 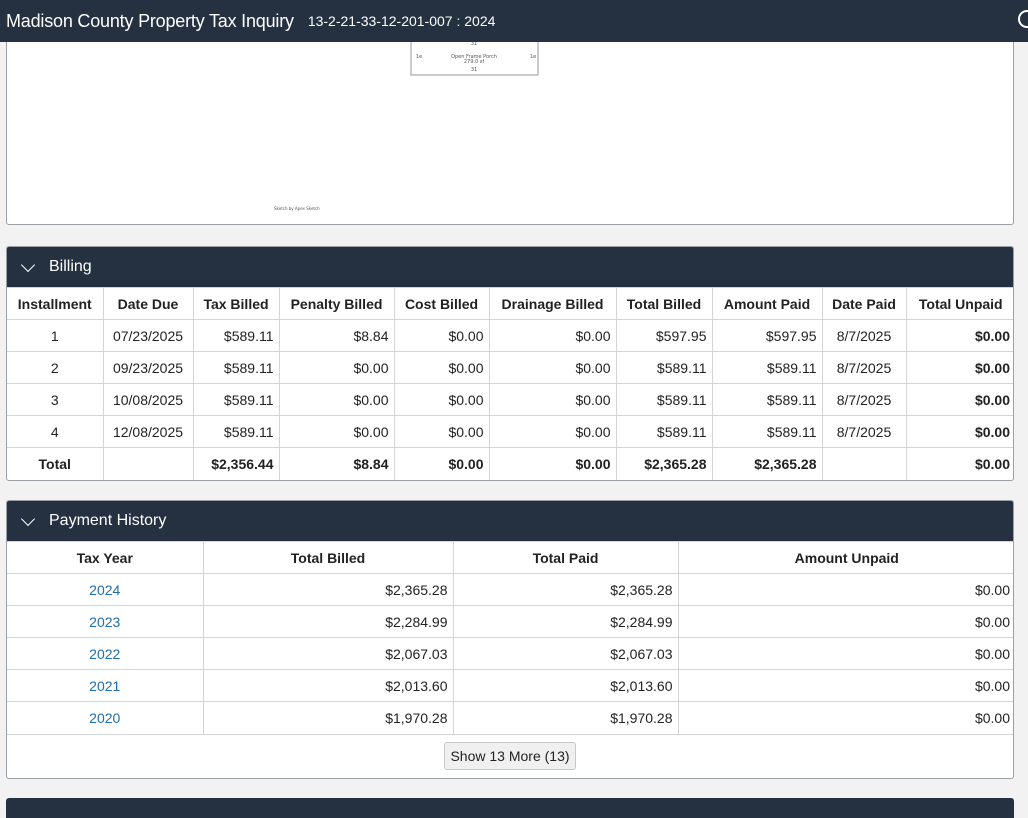 I want to click on sketch-right-dim: 1e, so click(x=533, y=57).